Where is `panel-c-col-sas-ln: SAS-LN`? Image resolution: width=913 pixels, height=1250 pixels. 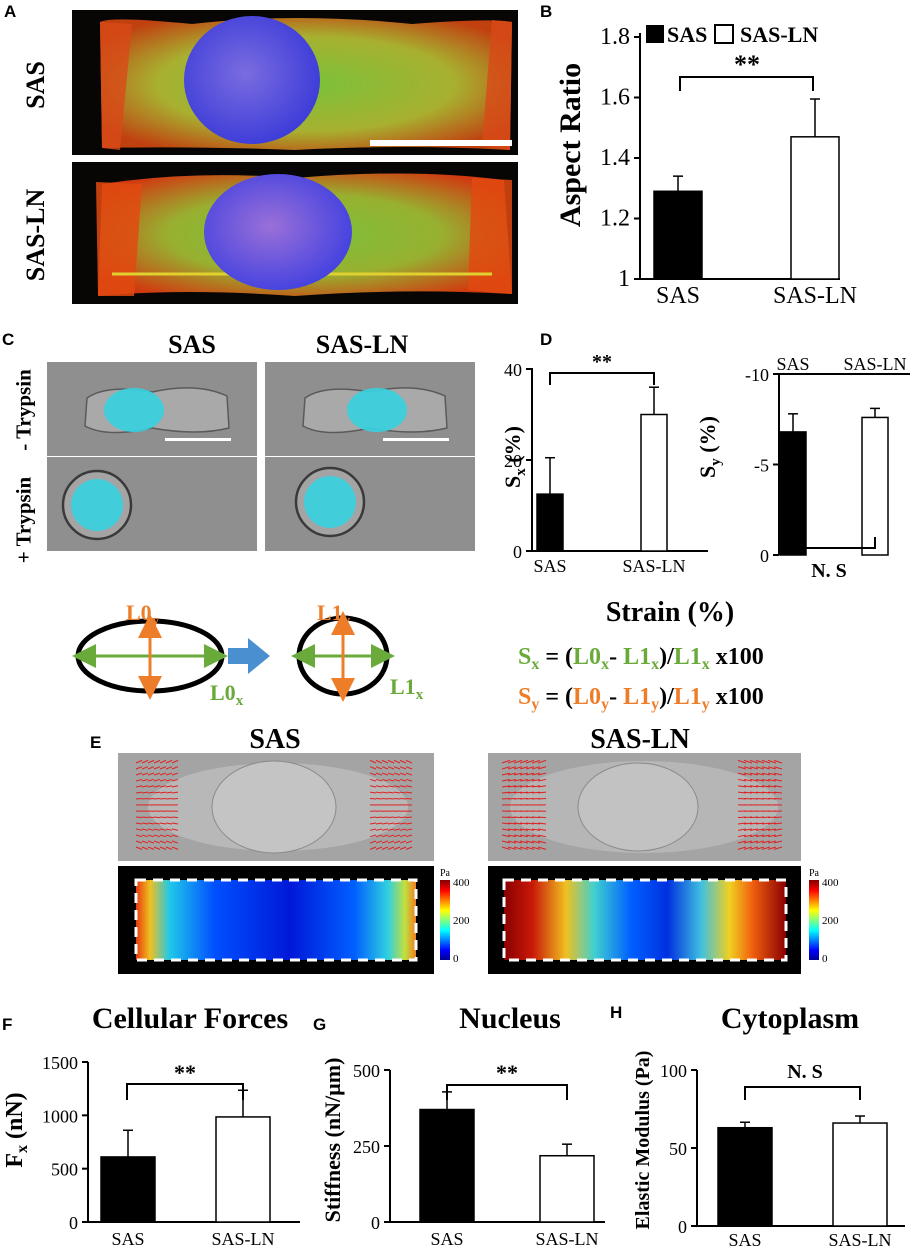 panel-c-col-sas-ln: SAS-LN is located at coordinates (362, 344).